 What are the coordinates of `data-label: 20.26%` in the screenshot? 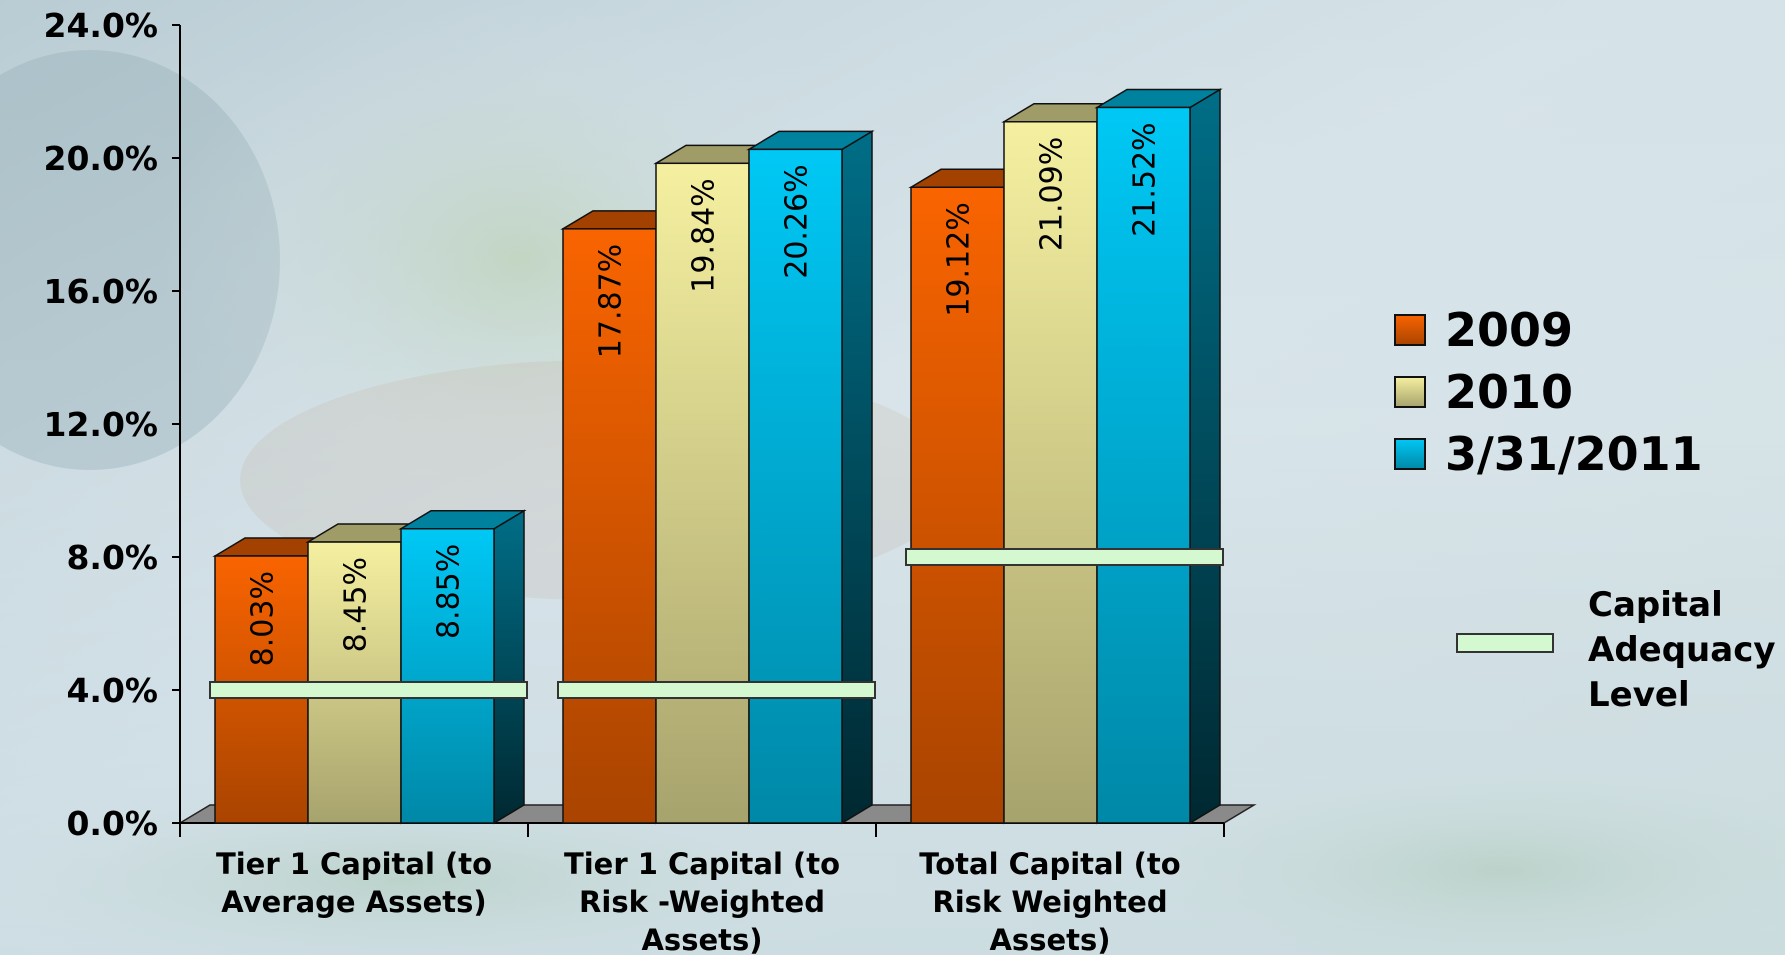 It's located at (797, 221).